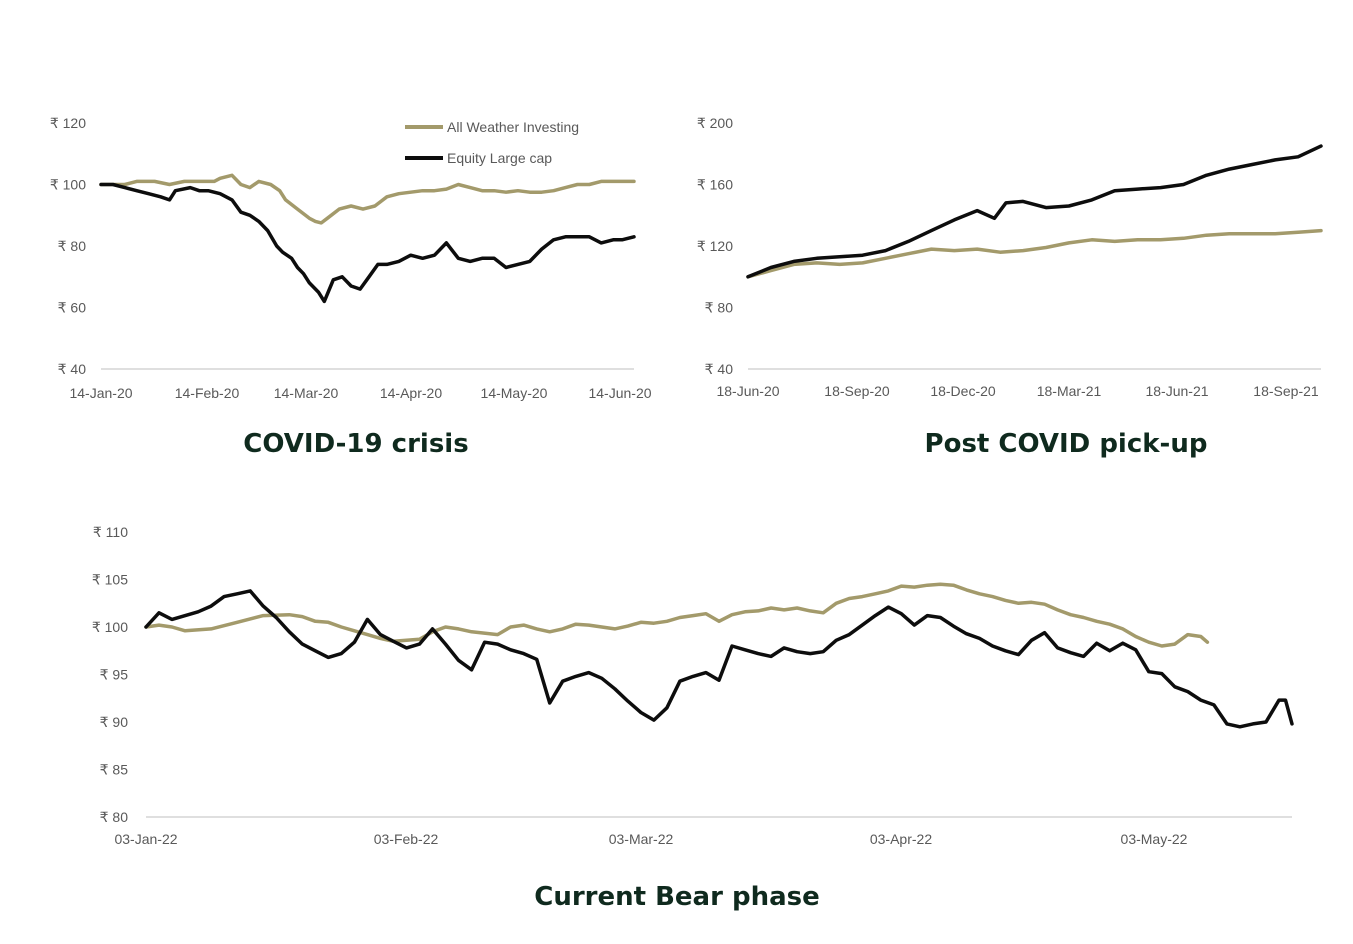  I want to click on x-tick-label: 14-Jan-20, so click(100, 393).